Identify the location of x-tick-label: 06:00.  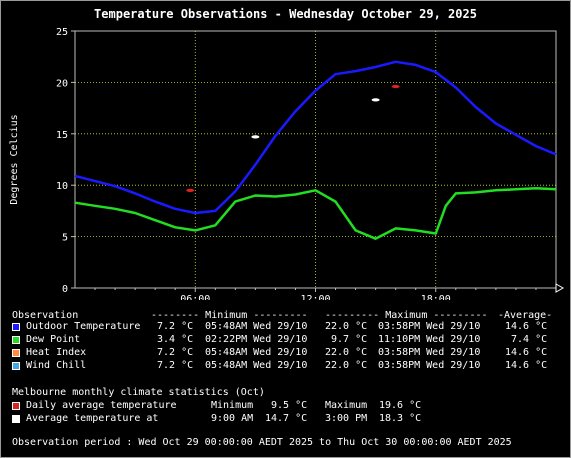
(195, 297).